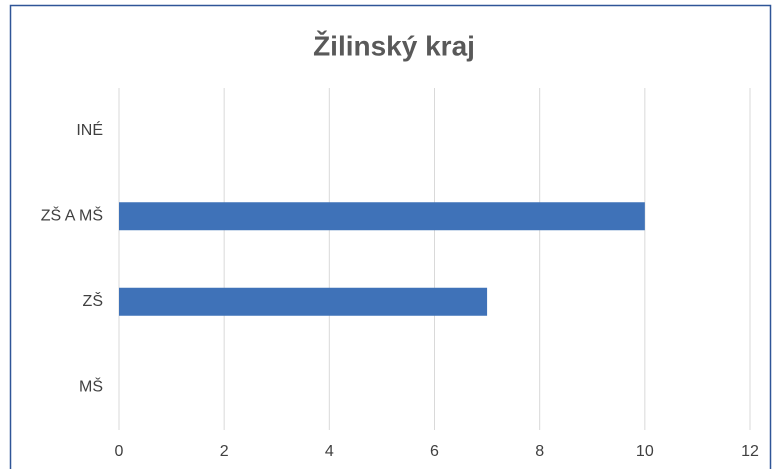 The height and width of the screenshot is (469, 777). Describe the element at coordinates (91, 385) in the screenshot. I see `y-tick-label: MŠ` at that location.